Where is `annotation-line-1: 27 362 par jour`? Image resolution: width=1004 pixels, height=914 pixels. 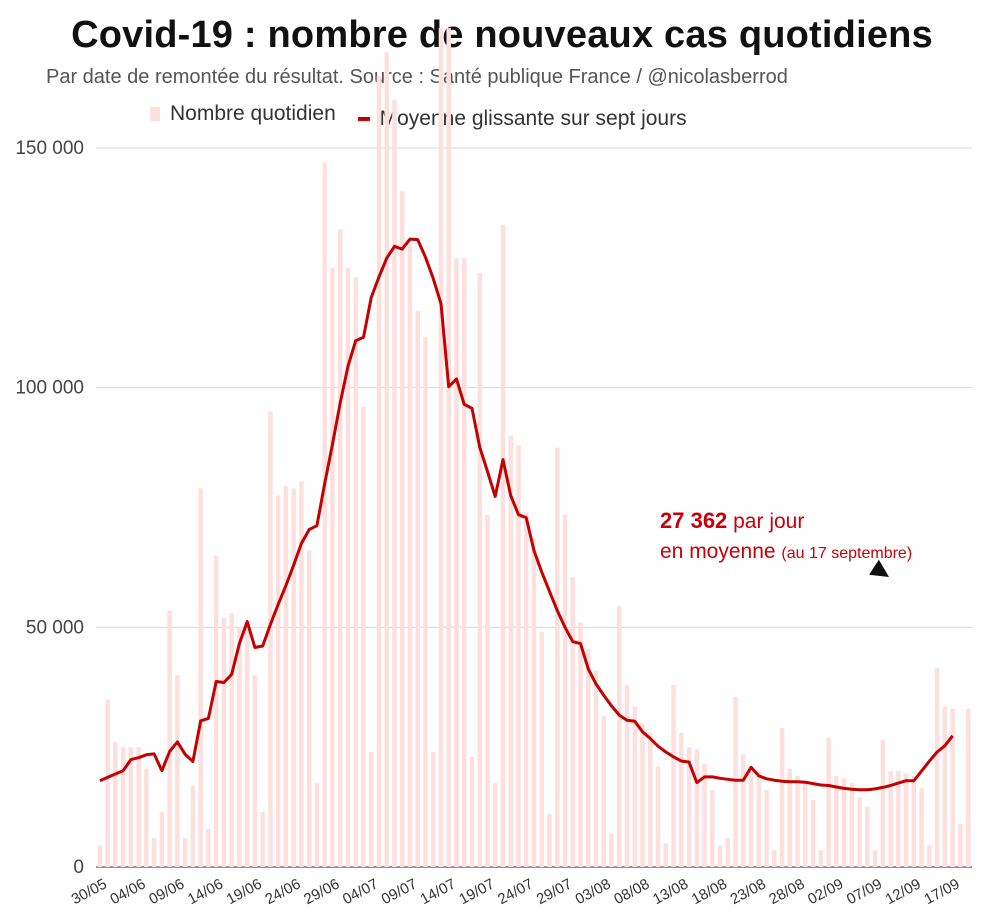
annotation-line-1: 27 362 par jour is located at coordinates (786, 521).